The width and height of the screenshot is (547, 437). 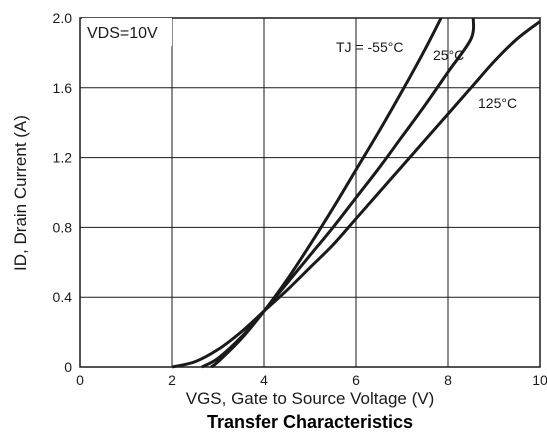 I want to click on x-tick-label: 2, so click(x=172, y=380).